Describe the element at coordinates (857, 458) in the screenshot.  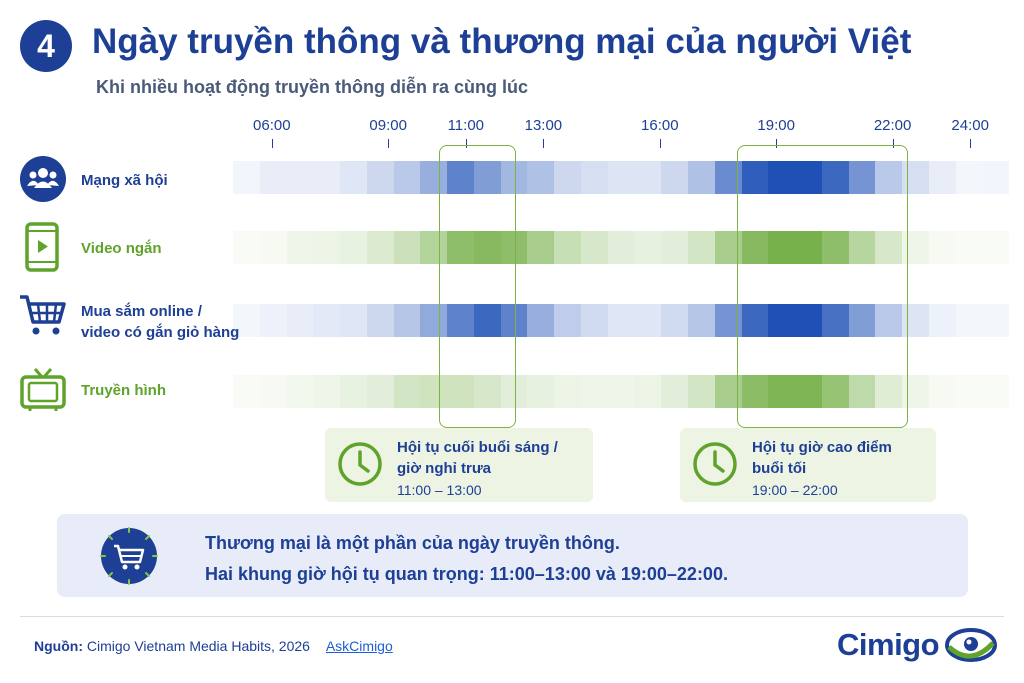
I see `callout-evening-title: Hội tụ giờ cao điểm buổi tối` at that location.